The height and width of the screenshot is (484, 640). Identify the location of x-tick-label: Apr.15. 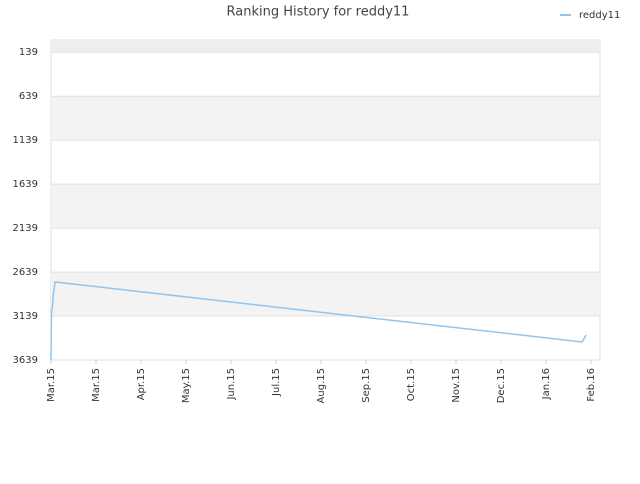
(141, 384).